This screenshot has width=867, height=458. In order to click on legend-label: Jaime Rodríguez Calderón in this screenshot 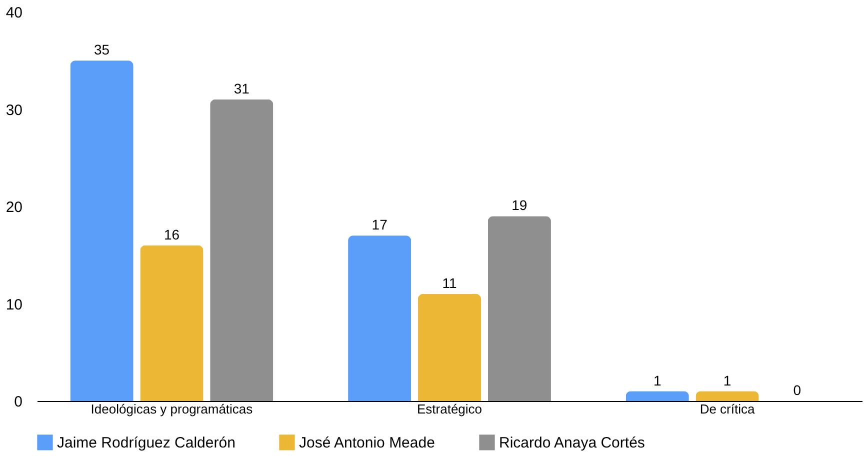, I will do `click(146, 443)`.